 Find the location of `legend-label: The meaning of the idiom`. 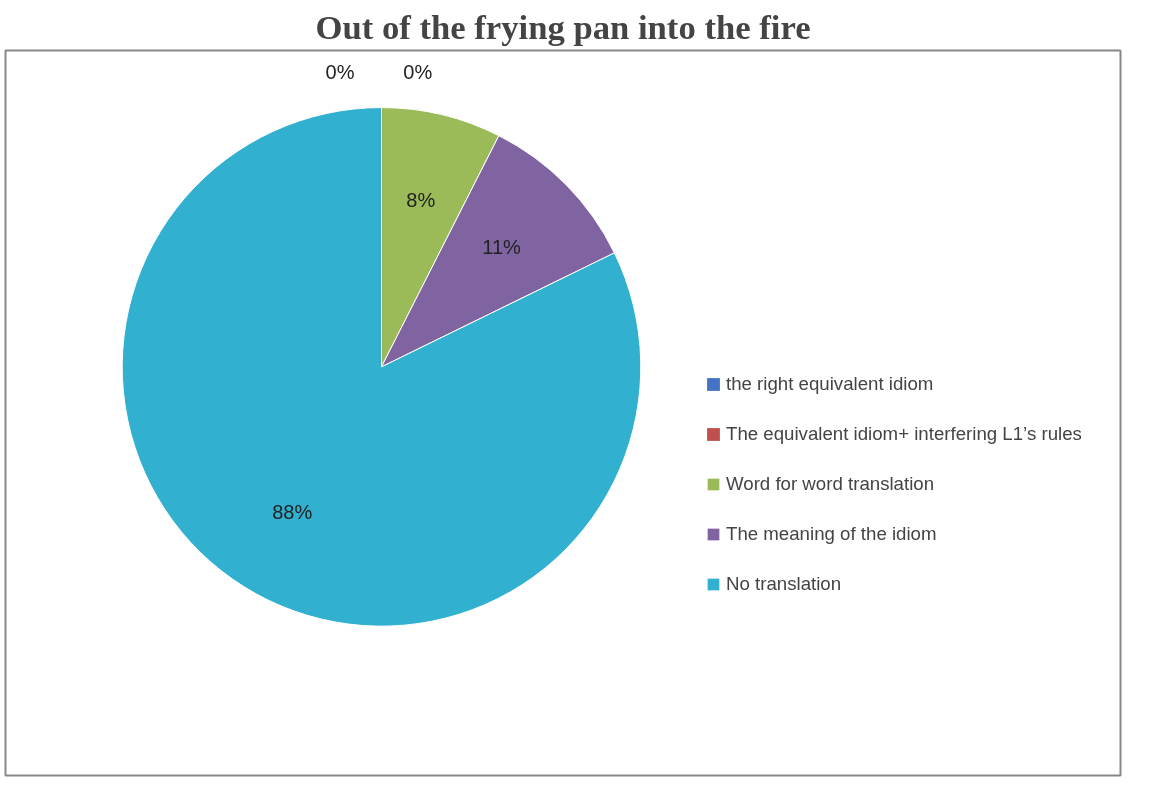

legend-label: The meaning of the idiom is located at coordinates (831, 534).